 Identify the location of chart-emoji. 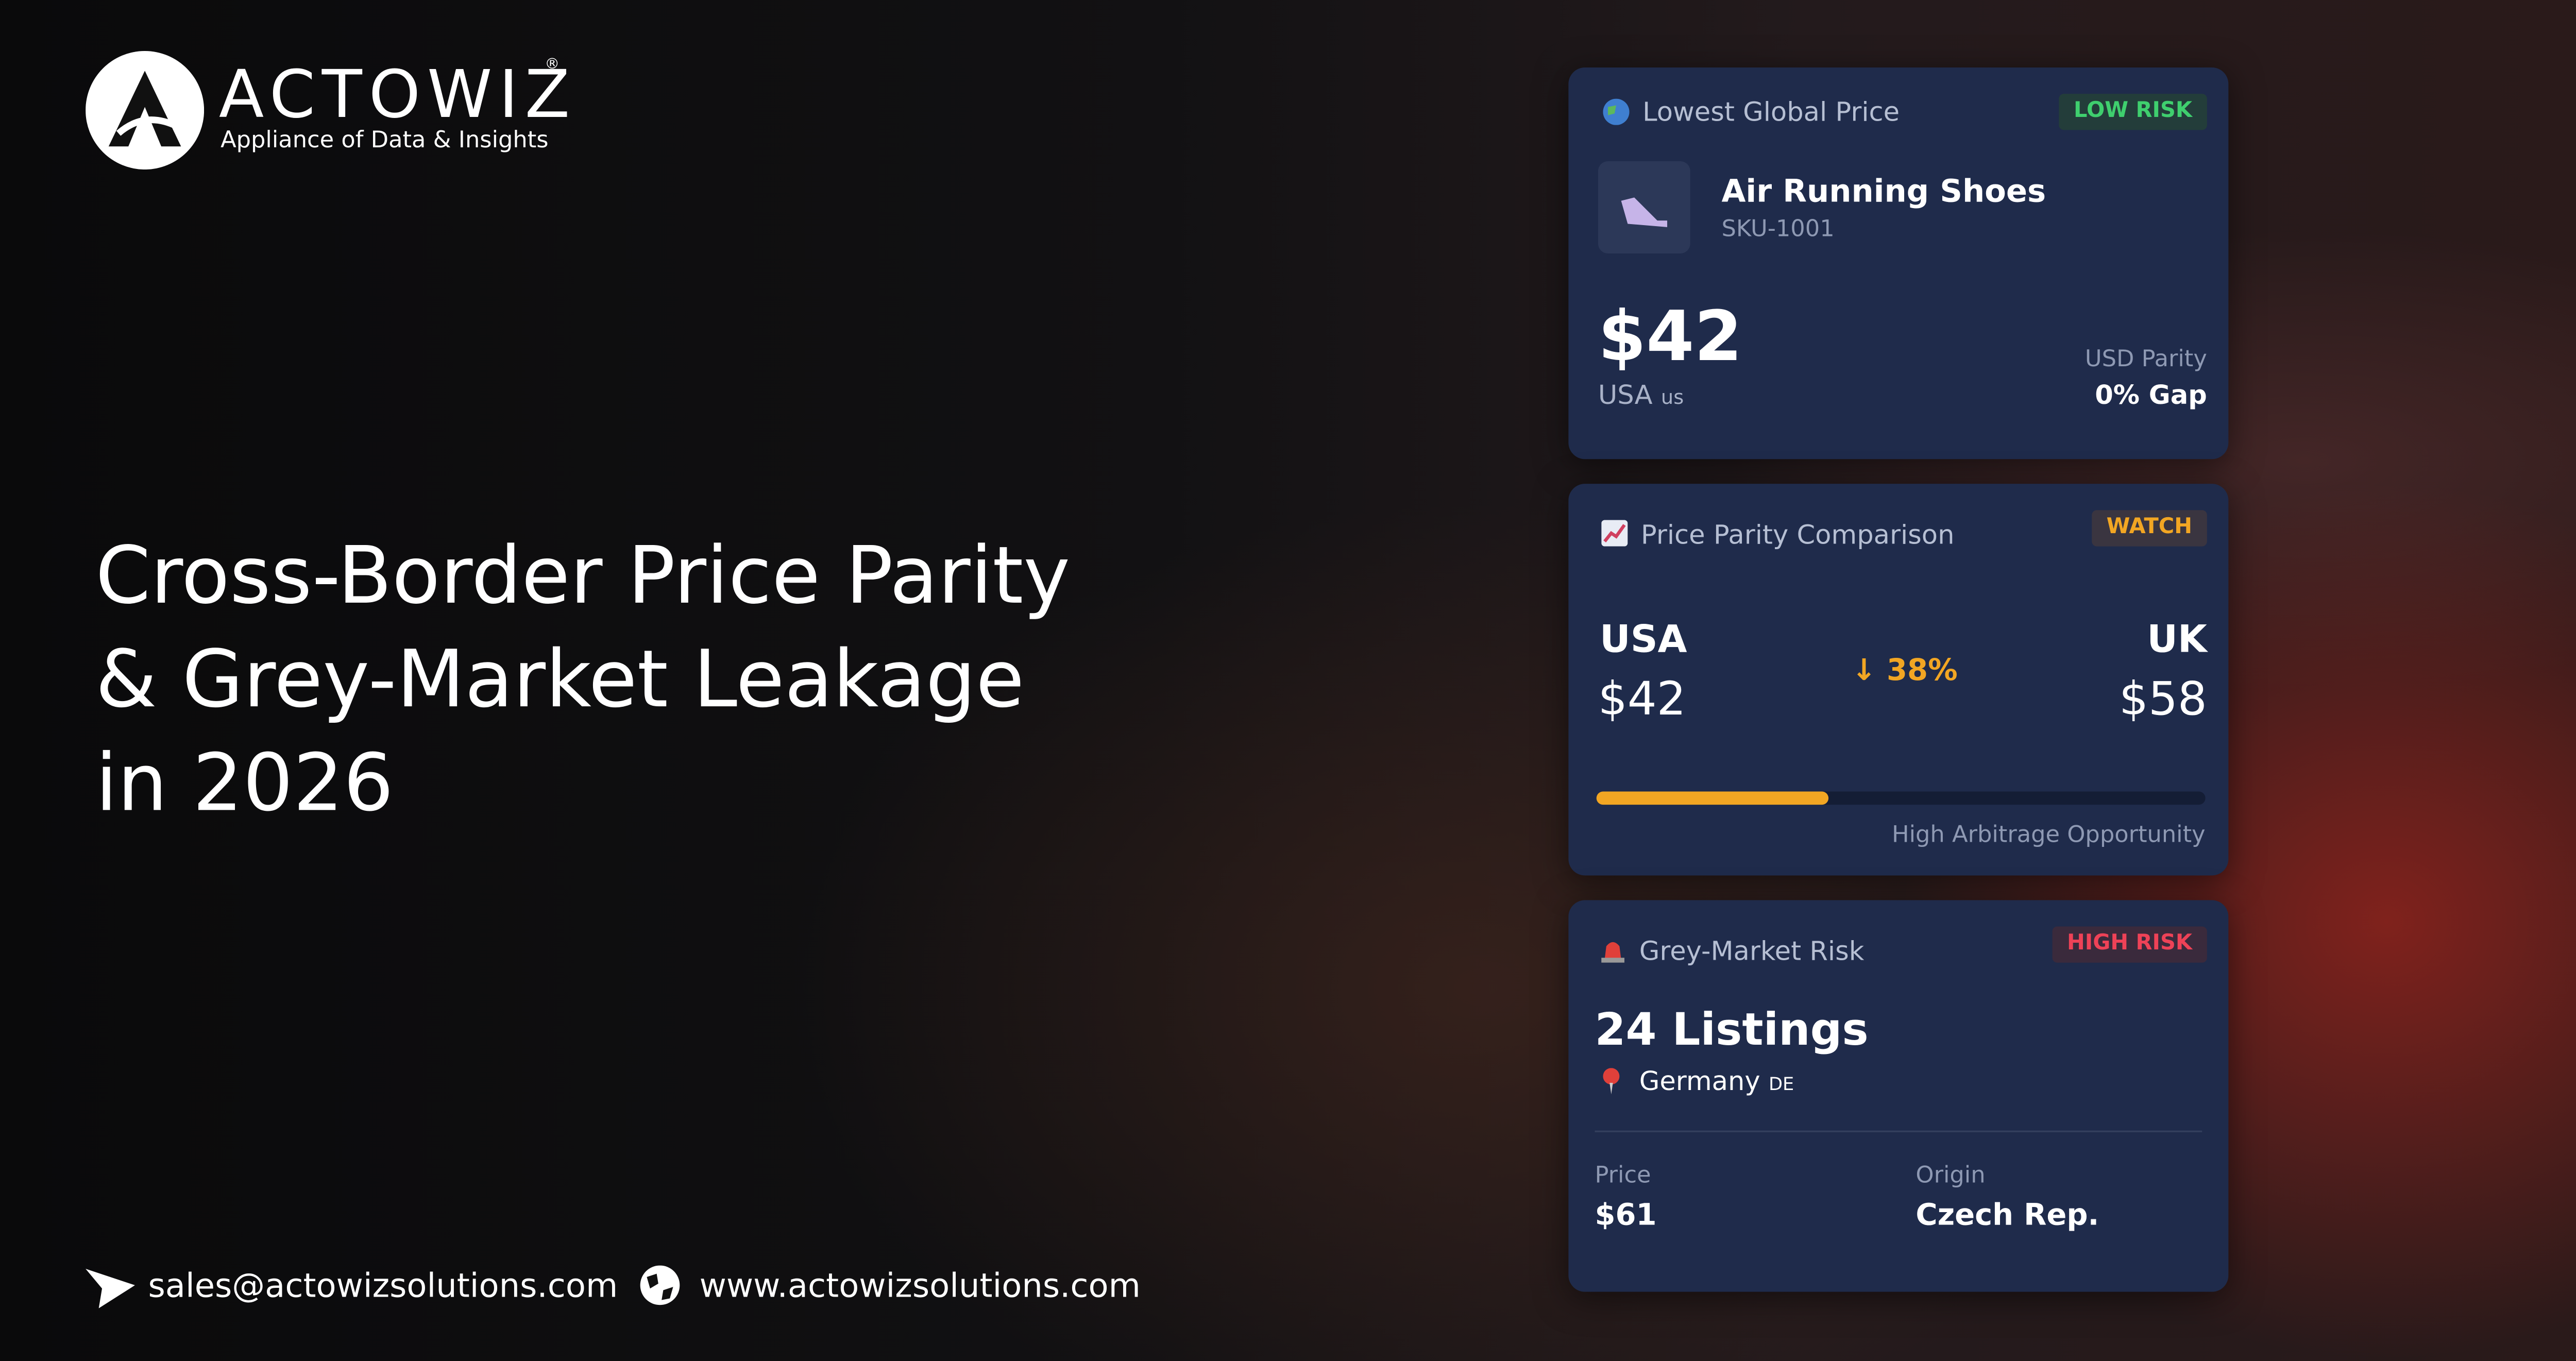
(1614, 533).